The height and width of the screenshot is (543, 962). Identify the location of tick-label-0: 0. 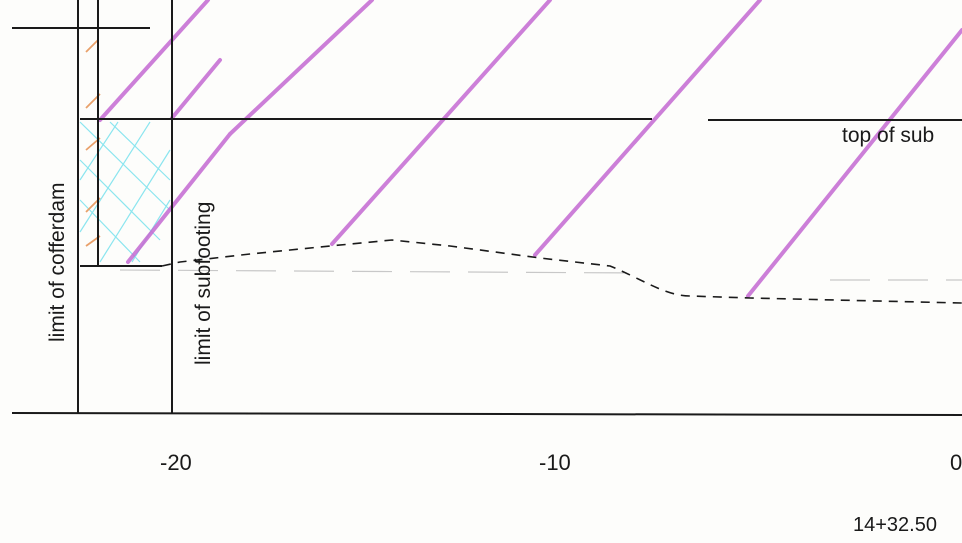
(956, 462).